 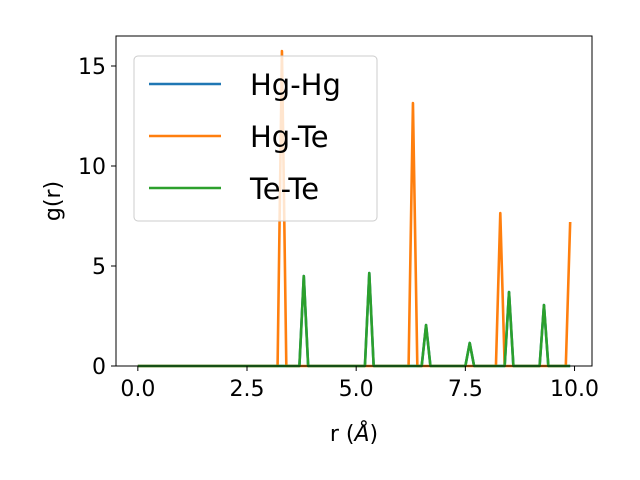 What do you see at coordinates (360, 433) in the screenshot?
I see `x-axis-label-symbol: Å` at bounding box center [360, 433].